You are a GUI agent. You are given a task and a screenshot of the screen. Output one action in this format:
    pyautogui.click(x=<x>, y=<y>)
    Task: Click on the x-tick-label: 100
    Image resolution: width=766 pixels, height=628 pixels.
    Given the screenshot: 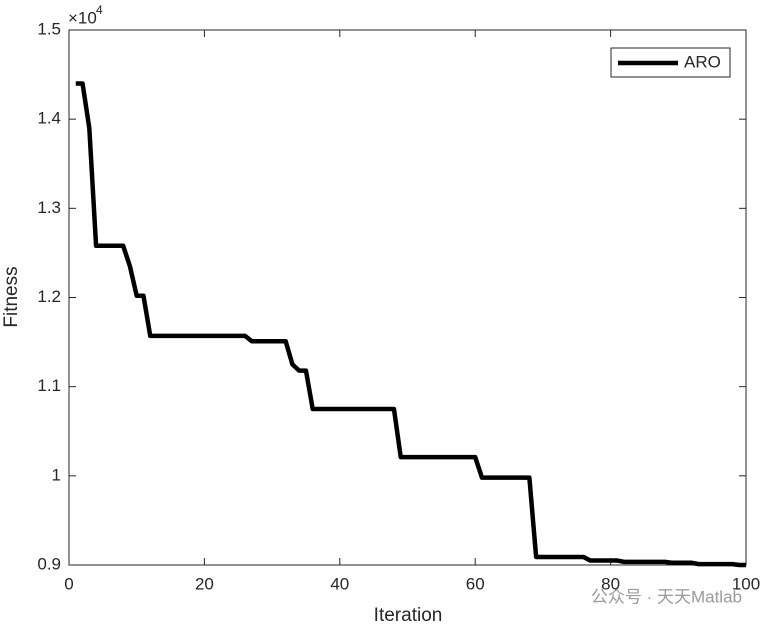 What is the action you would take?
    pyautogui.click(x=746, y=583)
    